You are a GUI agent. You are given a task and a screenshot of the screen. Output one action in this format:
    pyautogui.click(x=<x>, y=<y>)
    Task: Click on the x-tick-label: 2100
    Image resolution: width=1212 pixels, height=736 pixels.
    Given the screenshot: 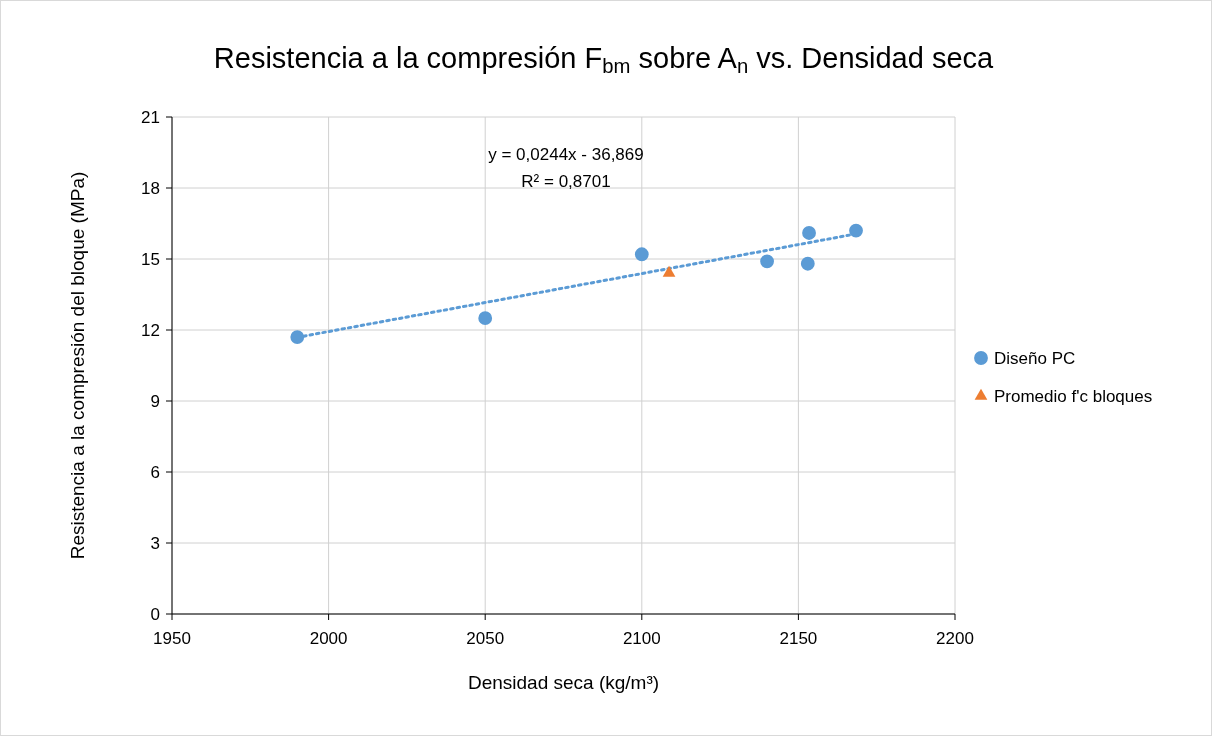 What is the action you would take?
    pyautogui.click(x=641, y=638)
    